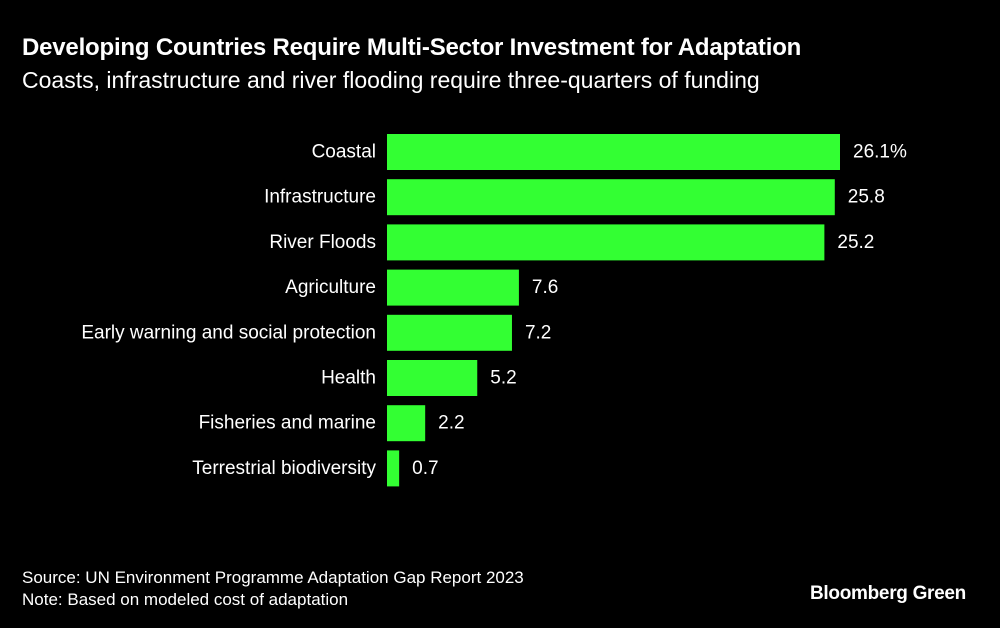 The image size is (1000, 628). I want to click on category-label: River Floods, so click(322, 242).